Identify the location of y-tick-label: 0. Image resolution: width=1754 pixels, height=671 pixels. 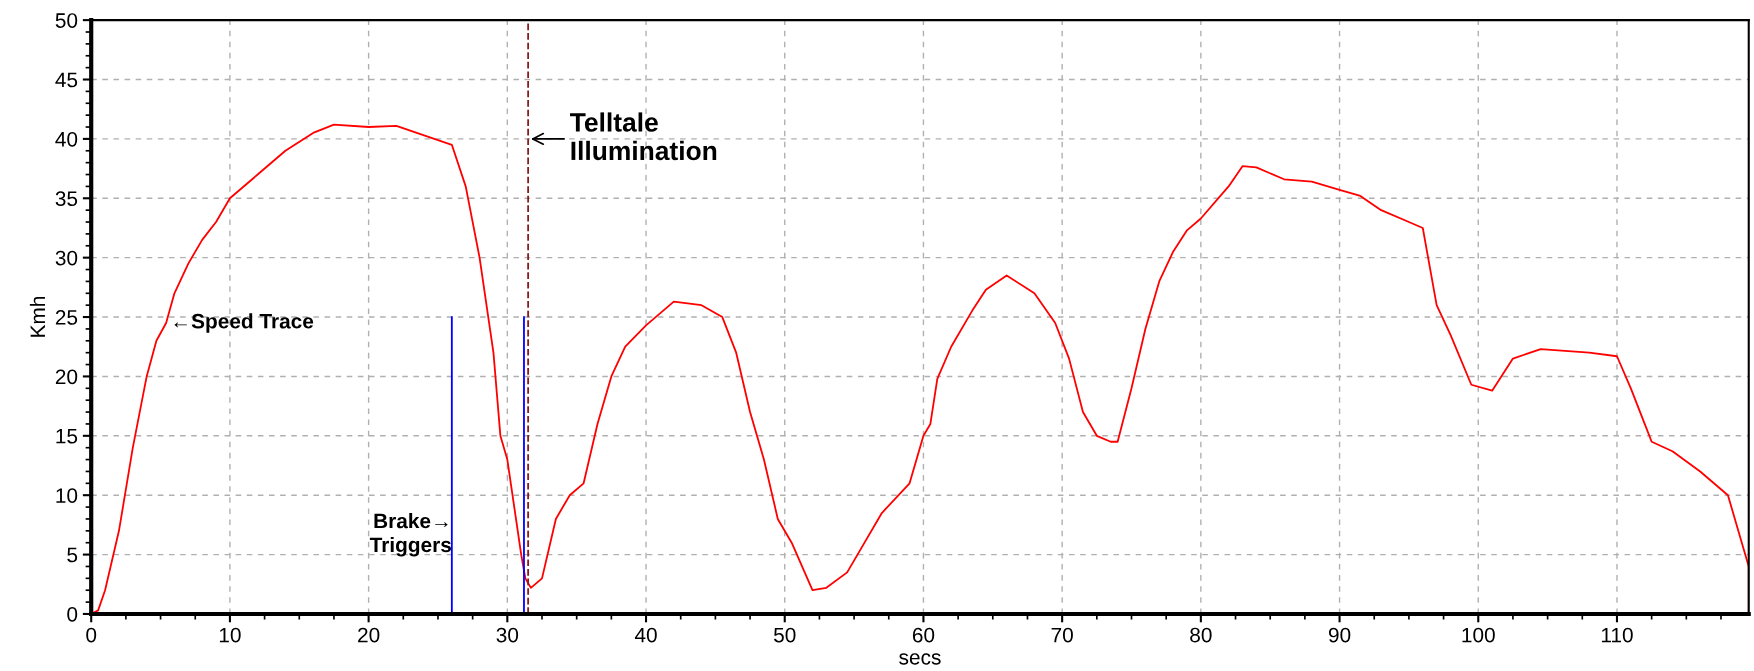
(72, 614).